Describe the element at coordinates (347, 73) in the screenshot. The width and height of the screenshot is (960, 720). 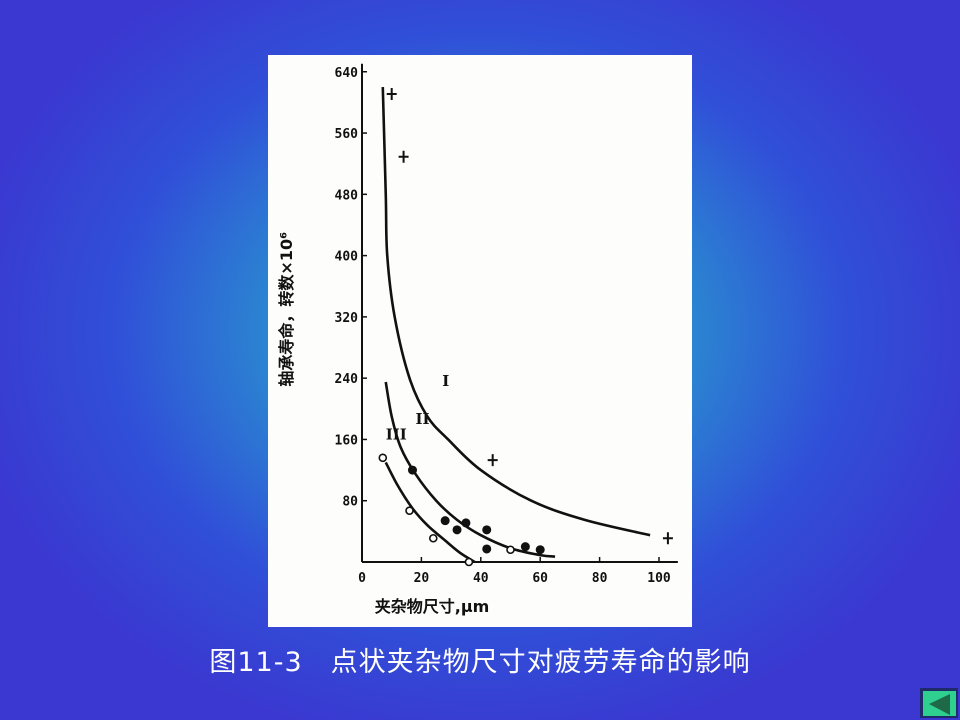
I see `y-tick-label: 640` at that location.